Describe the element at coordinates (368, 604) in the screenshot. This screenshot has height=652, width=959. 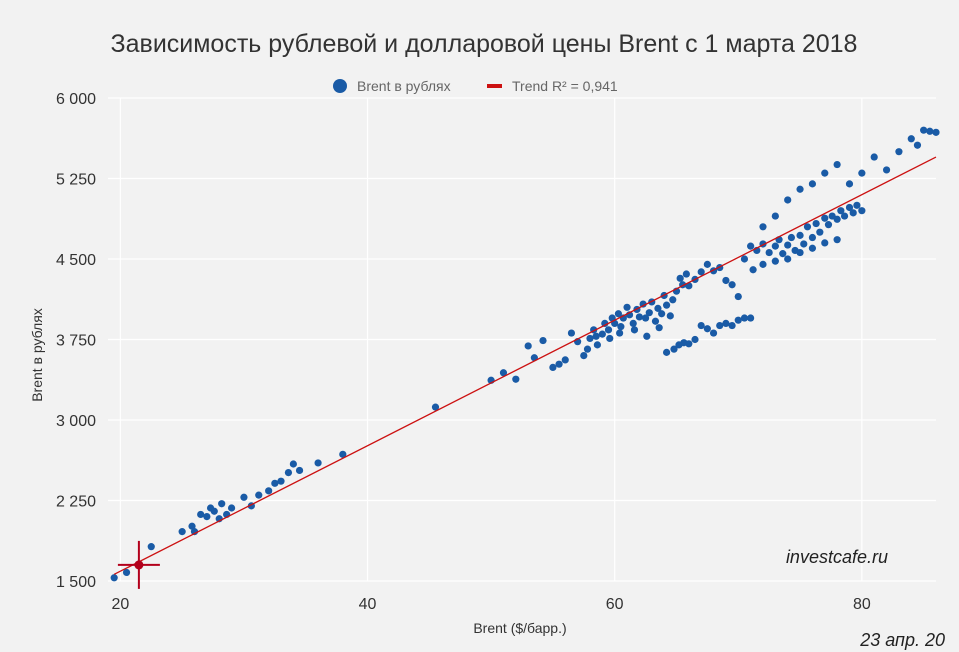
I see `x-tick-label-1: 40` at that location.